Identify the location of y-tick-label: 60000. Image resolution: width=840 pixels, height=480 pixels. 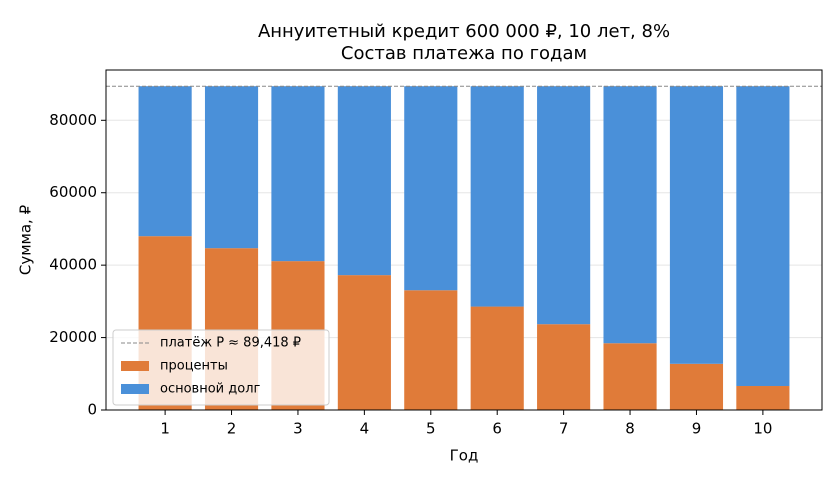
(73, 192).